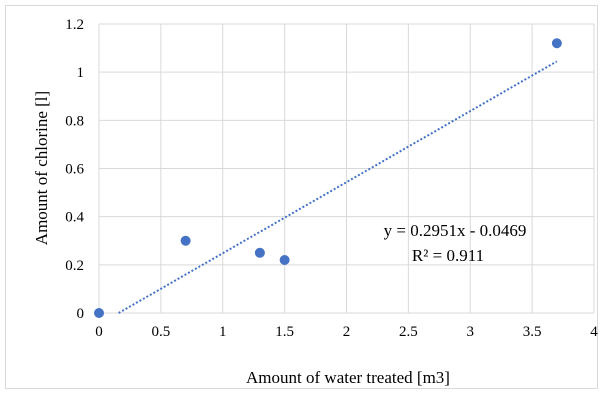  I want to click on x-tick-labels: 0 0.5 1 1.5 2 2.5 3 3.5 4, so click(346, 332).